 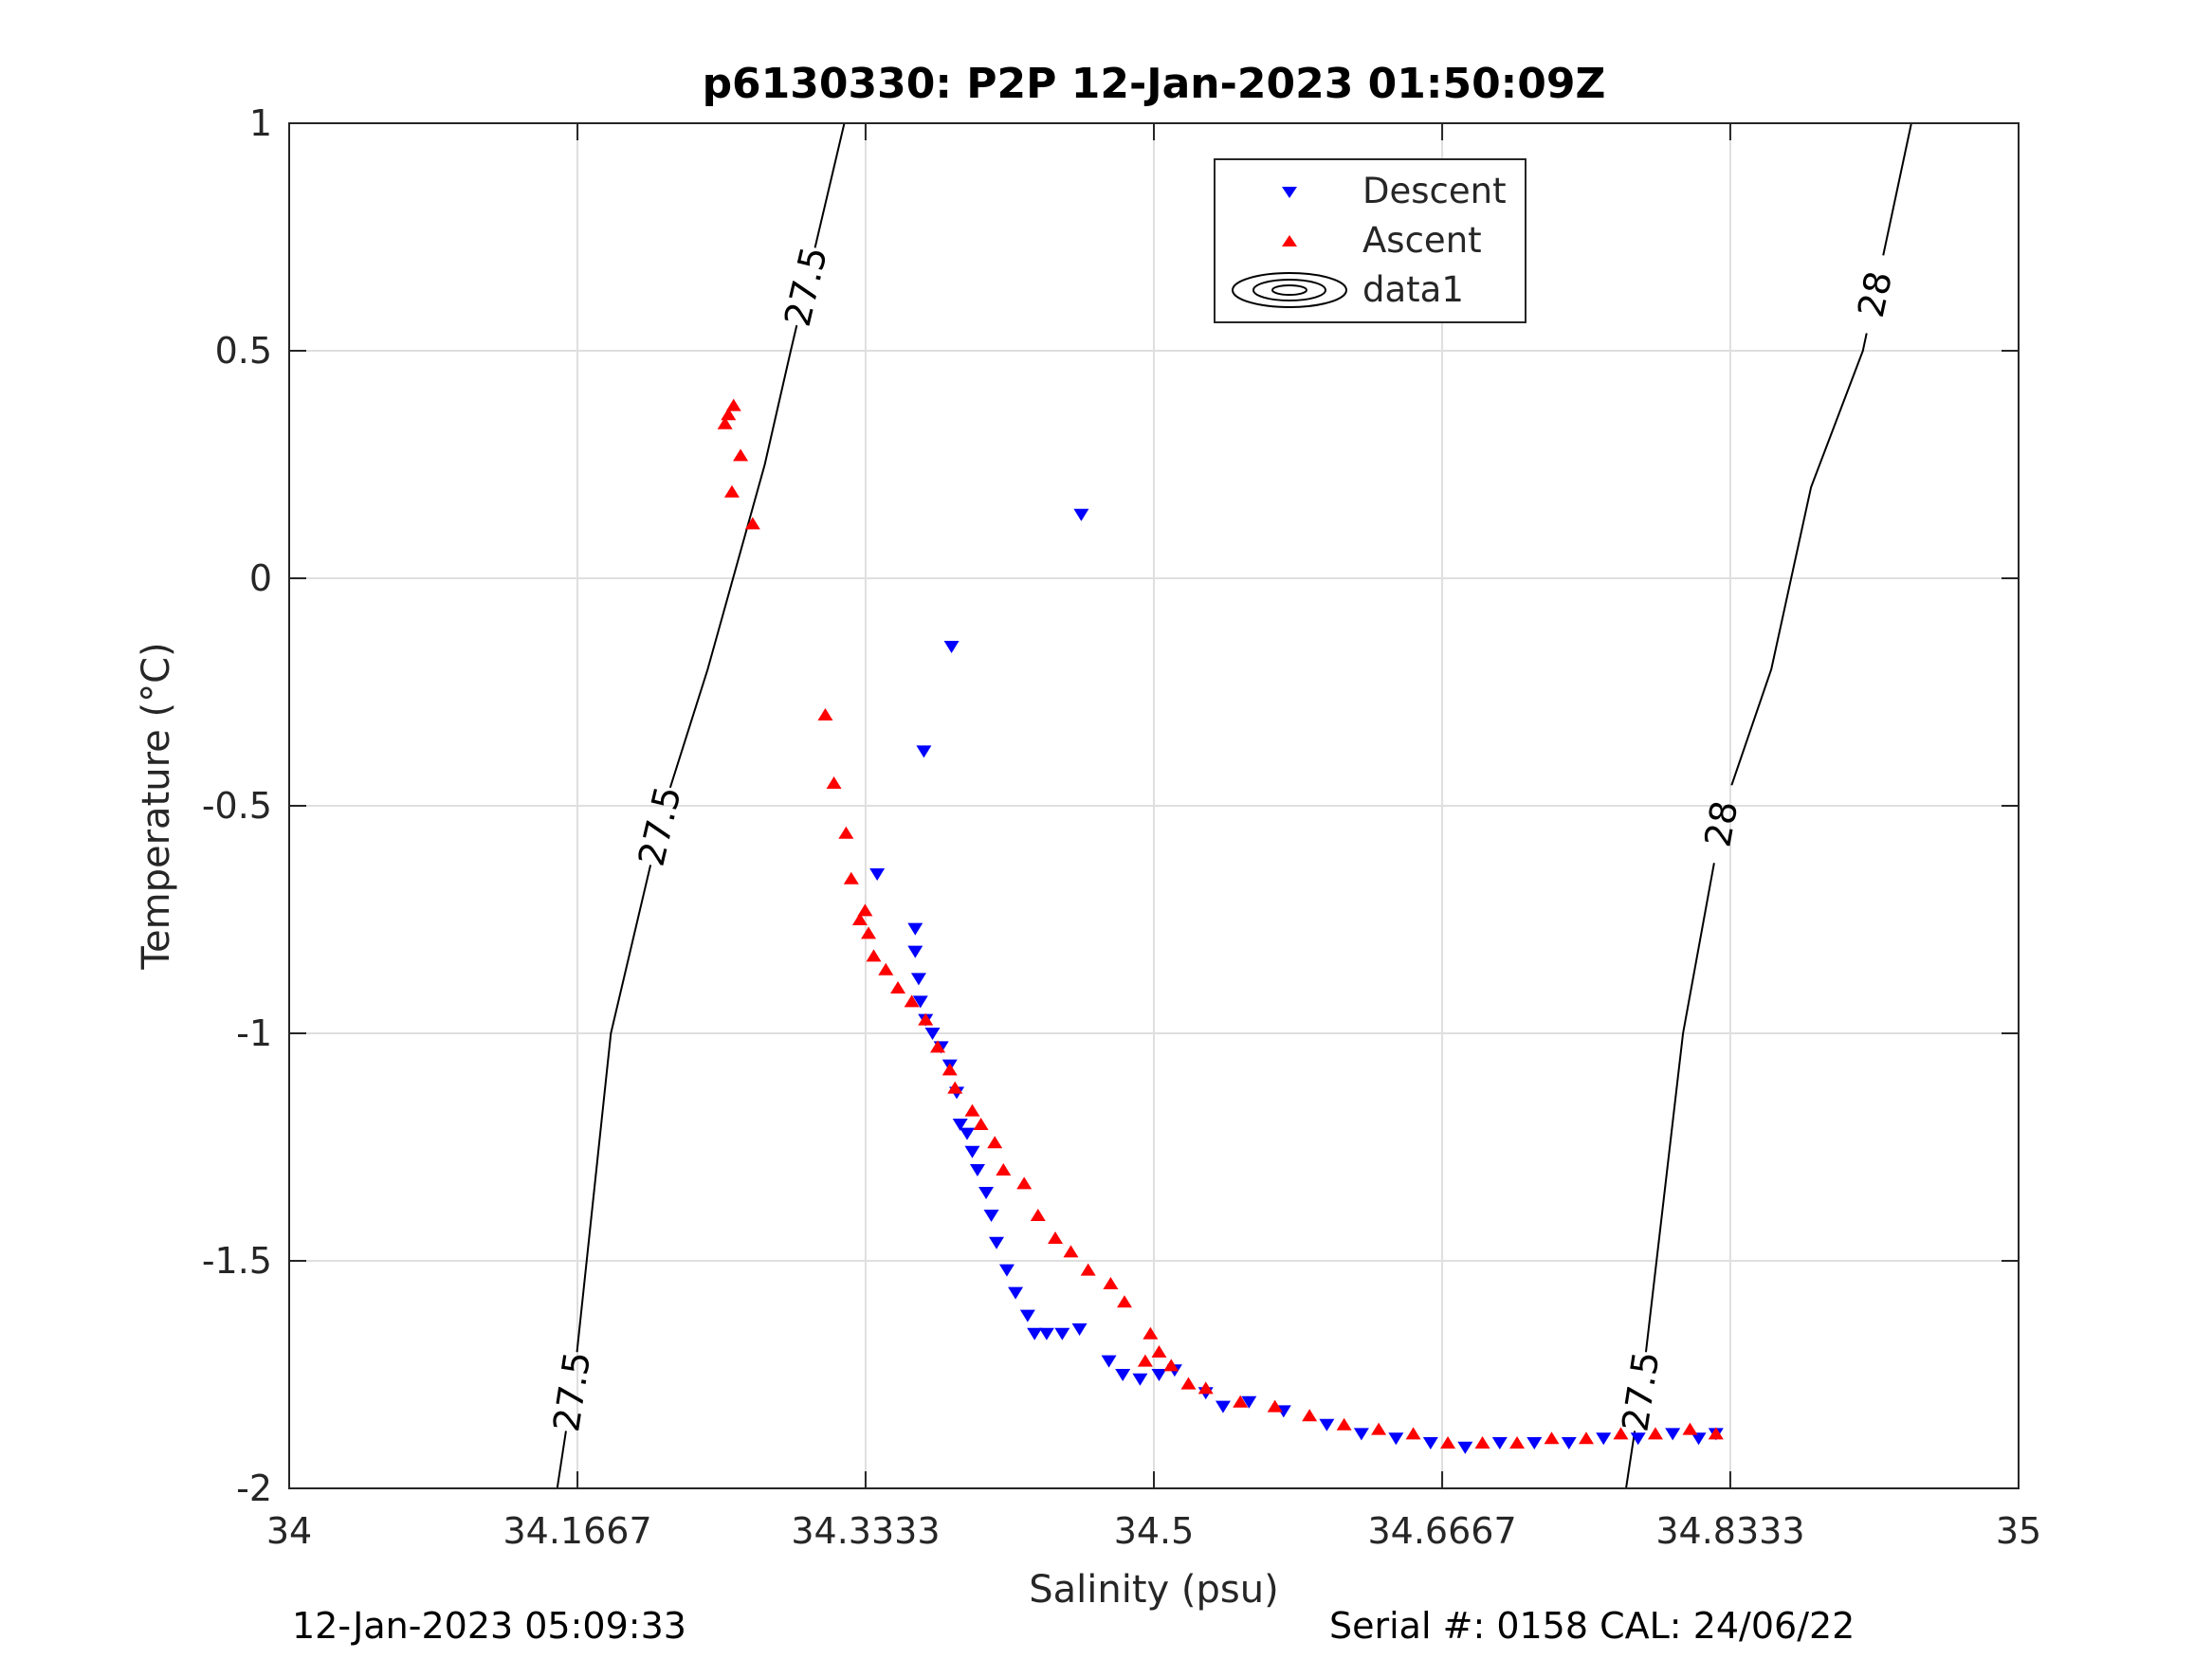 I want to click on y-tick-label: -1, so click(x=254, y=1033).